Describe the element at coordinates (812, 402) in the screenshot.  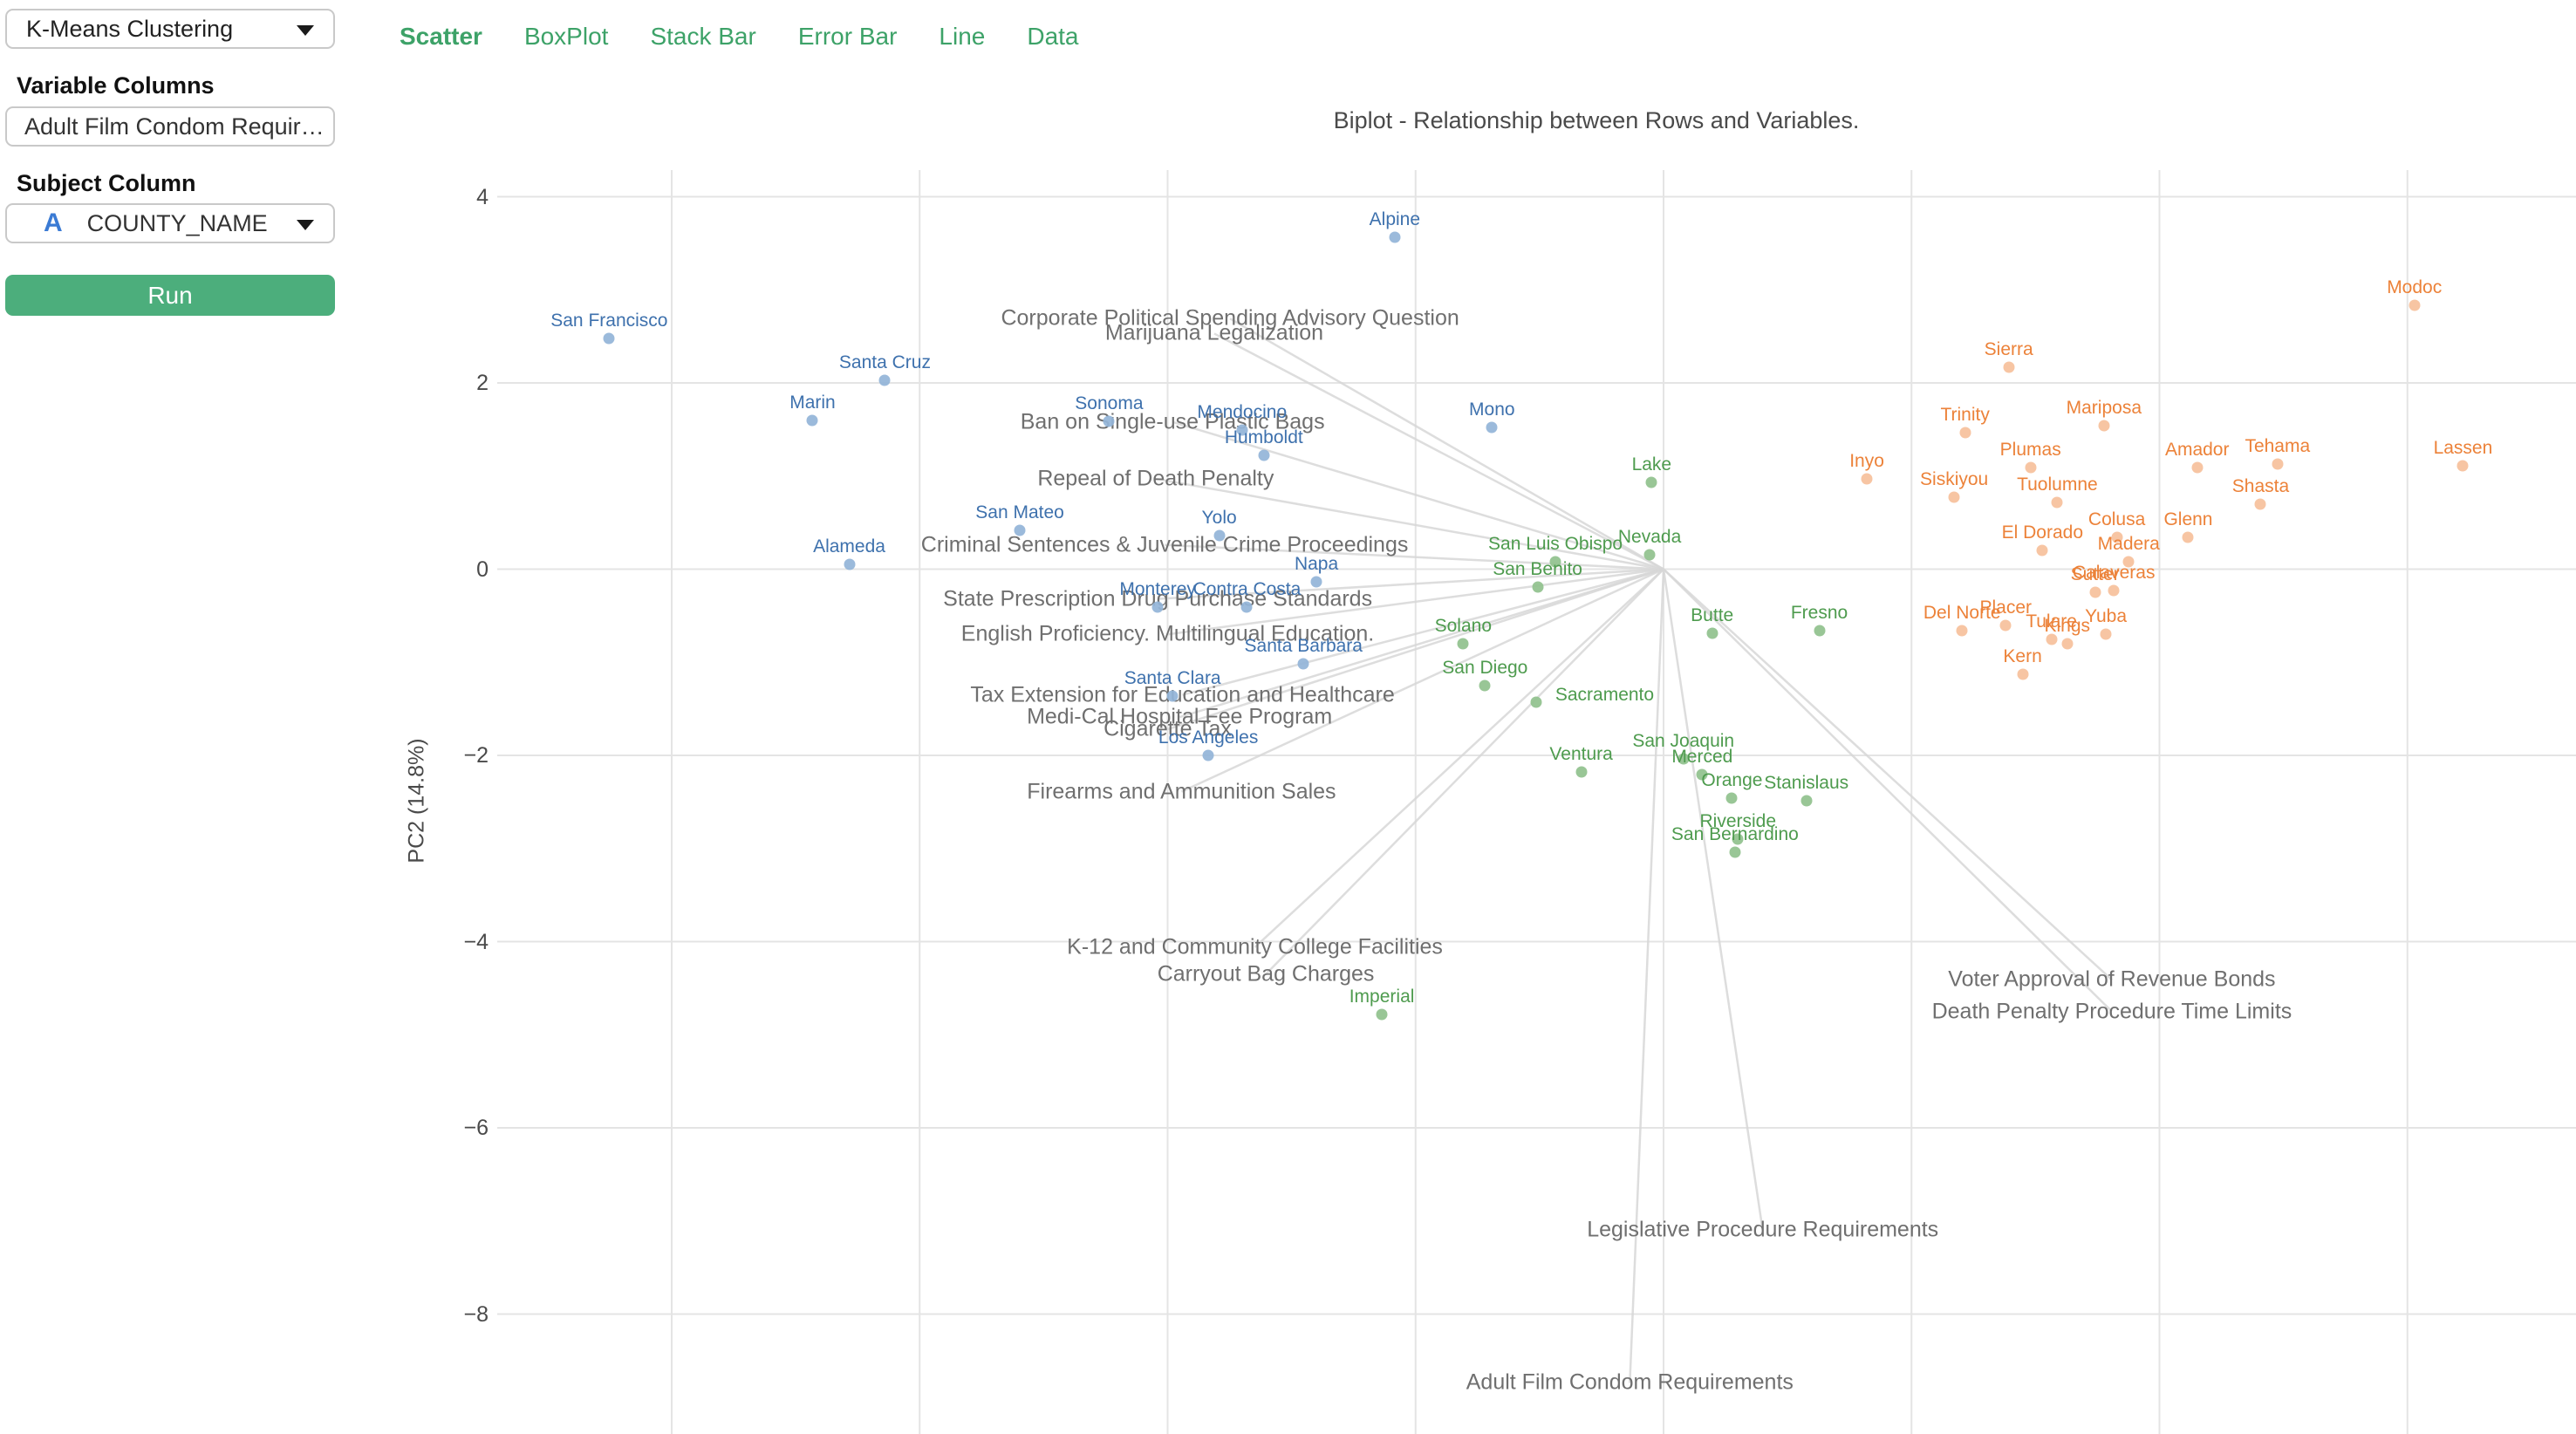
I see `point-label: Marin` at that location.